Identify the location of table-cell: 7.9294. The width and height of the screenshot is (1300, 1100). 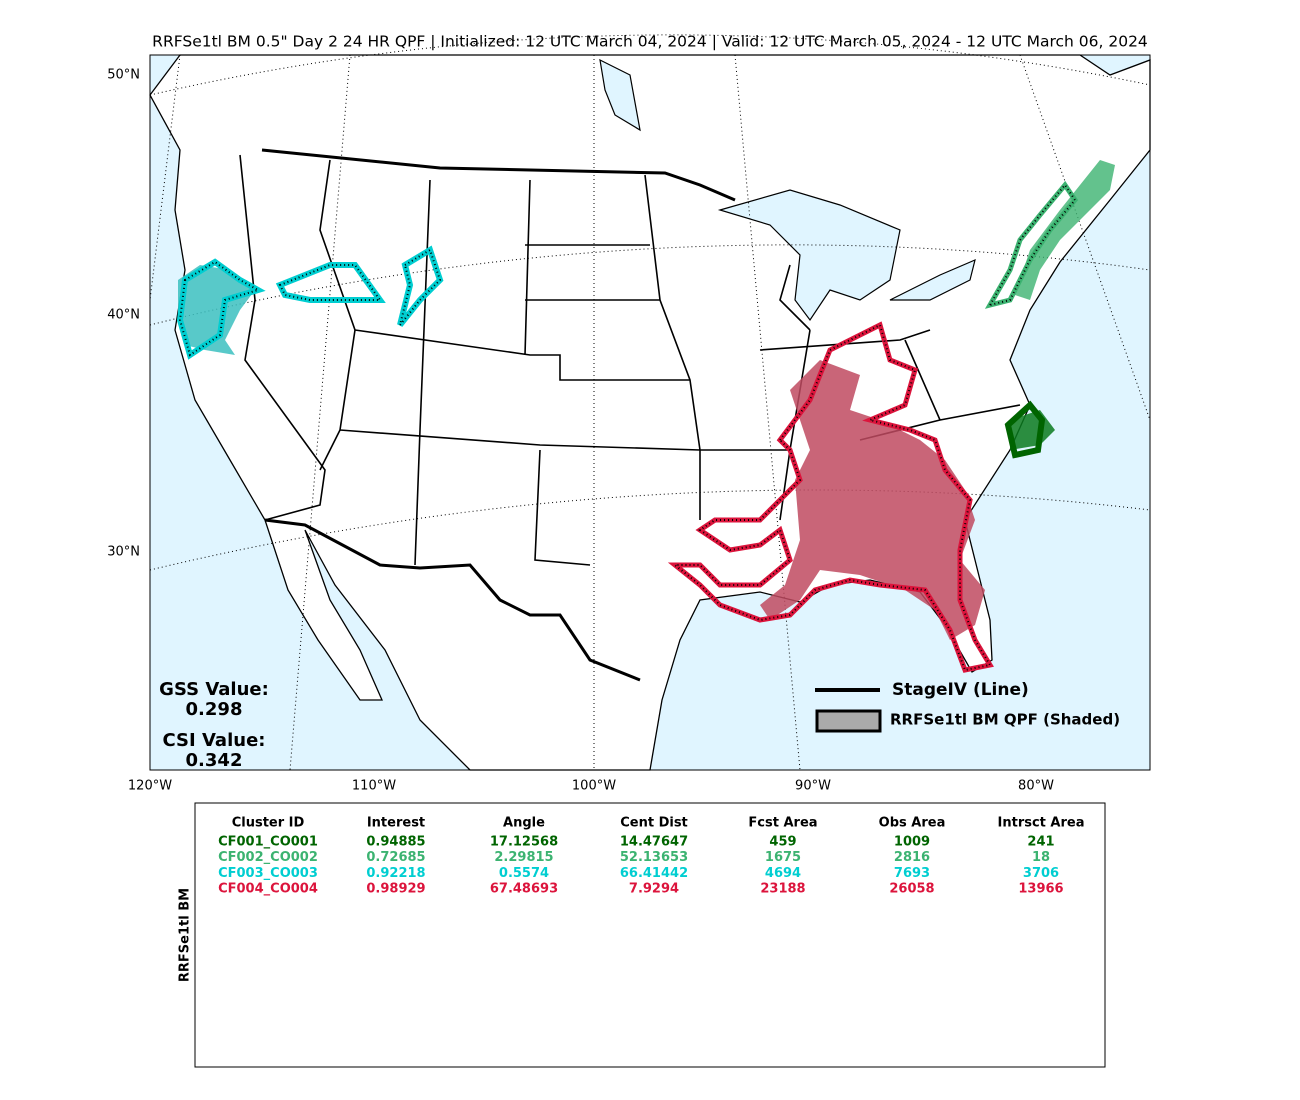
(654, 889).